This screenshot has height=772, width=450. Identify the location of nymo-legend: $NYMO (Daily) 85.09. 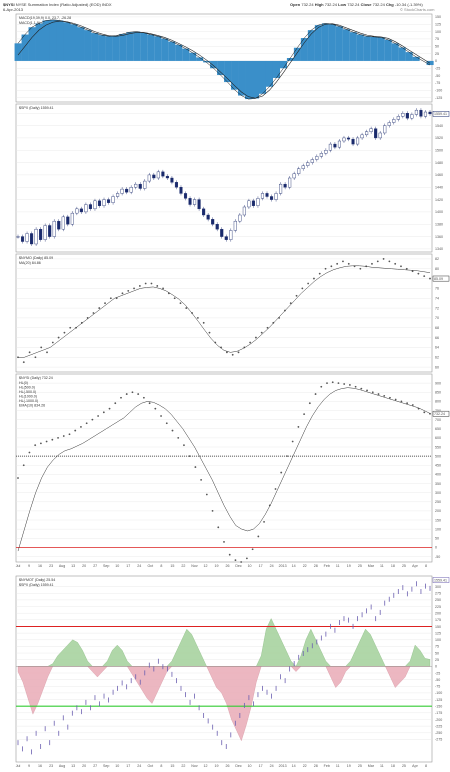
(36, 258).